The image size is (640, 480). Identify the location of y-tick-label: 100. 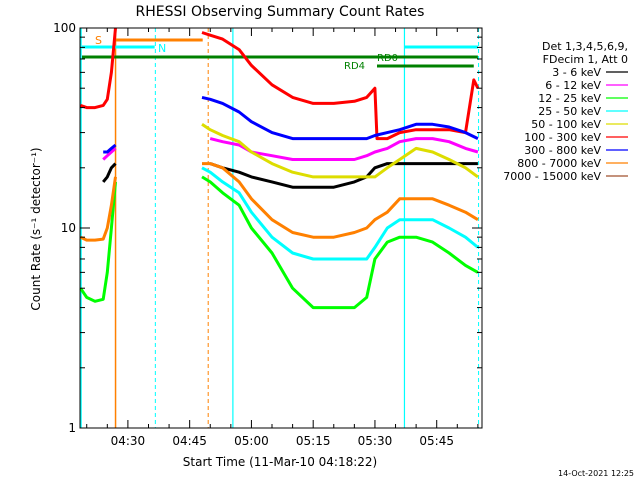
(64, 28).